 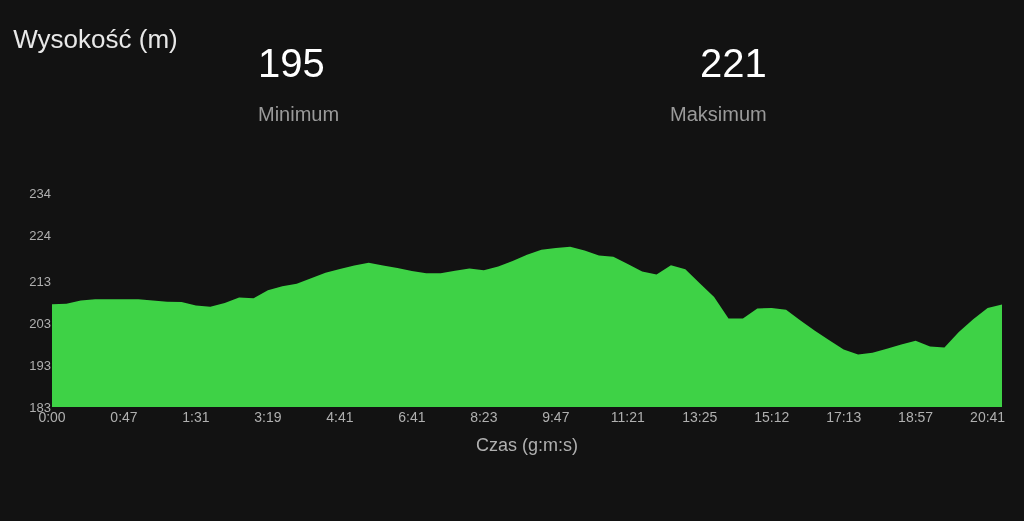 I want to click on x-tick-label: 20:41, so click(x=988, y=417).